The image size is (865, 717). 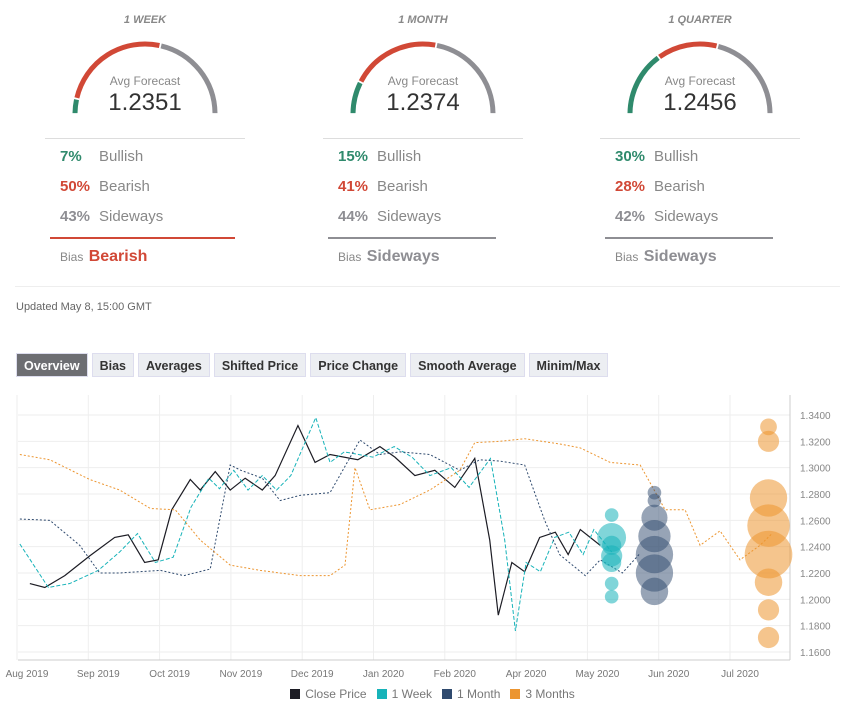 I want to click on avg-forecast-value: 1.2456, so click(x=700, y=102).